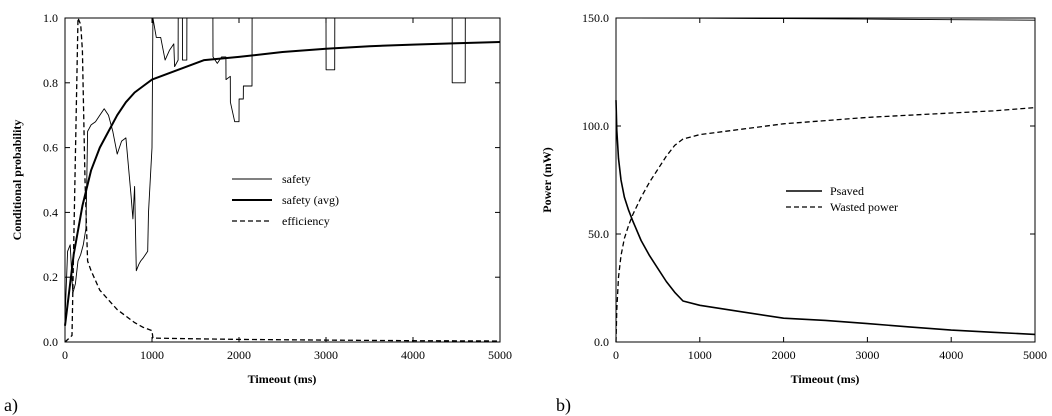  What do you see at coordinates (50, 212) in the screenshot?
I see `y-tick-label-a-2: 0.4` at bounding box center [50, 212].